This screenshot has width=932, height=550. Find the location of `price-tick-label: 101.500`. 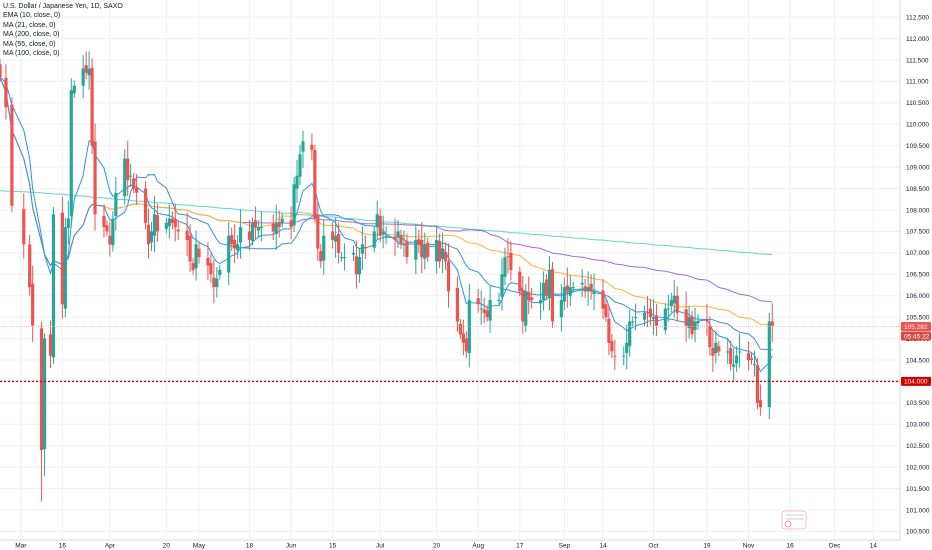

price-tick-label: 101.500 is located at coordinates (918, 489).